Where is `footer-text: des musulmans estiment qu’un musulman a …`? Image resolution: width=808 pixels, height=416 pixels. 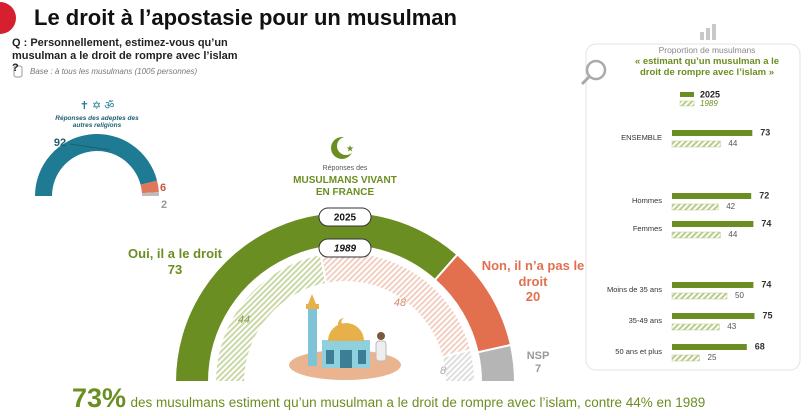 footer-text: des musulmans estiment qu’un musulman a … is located at coordinates (418, 402).